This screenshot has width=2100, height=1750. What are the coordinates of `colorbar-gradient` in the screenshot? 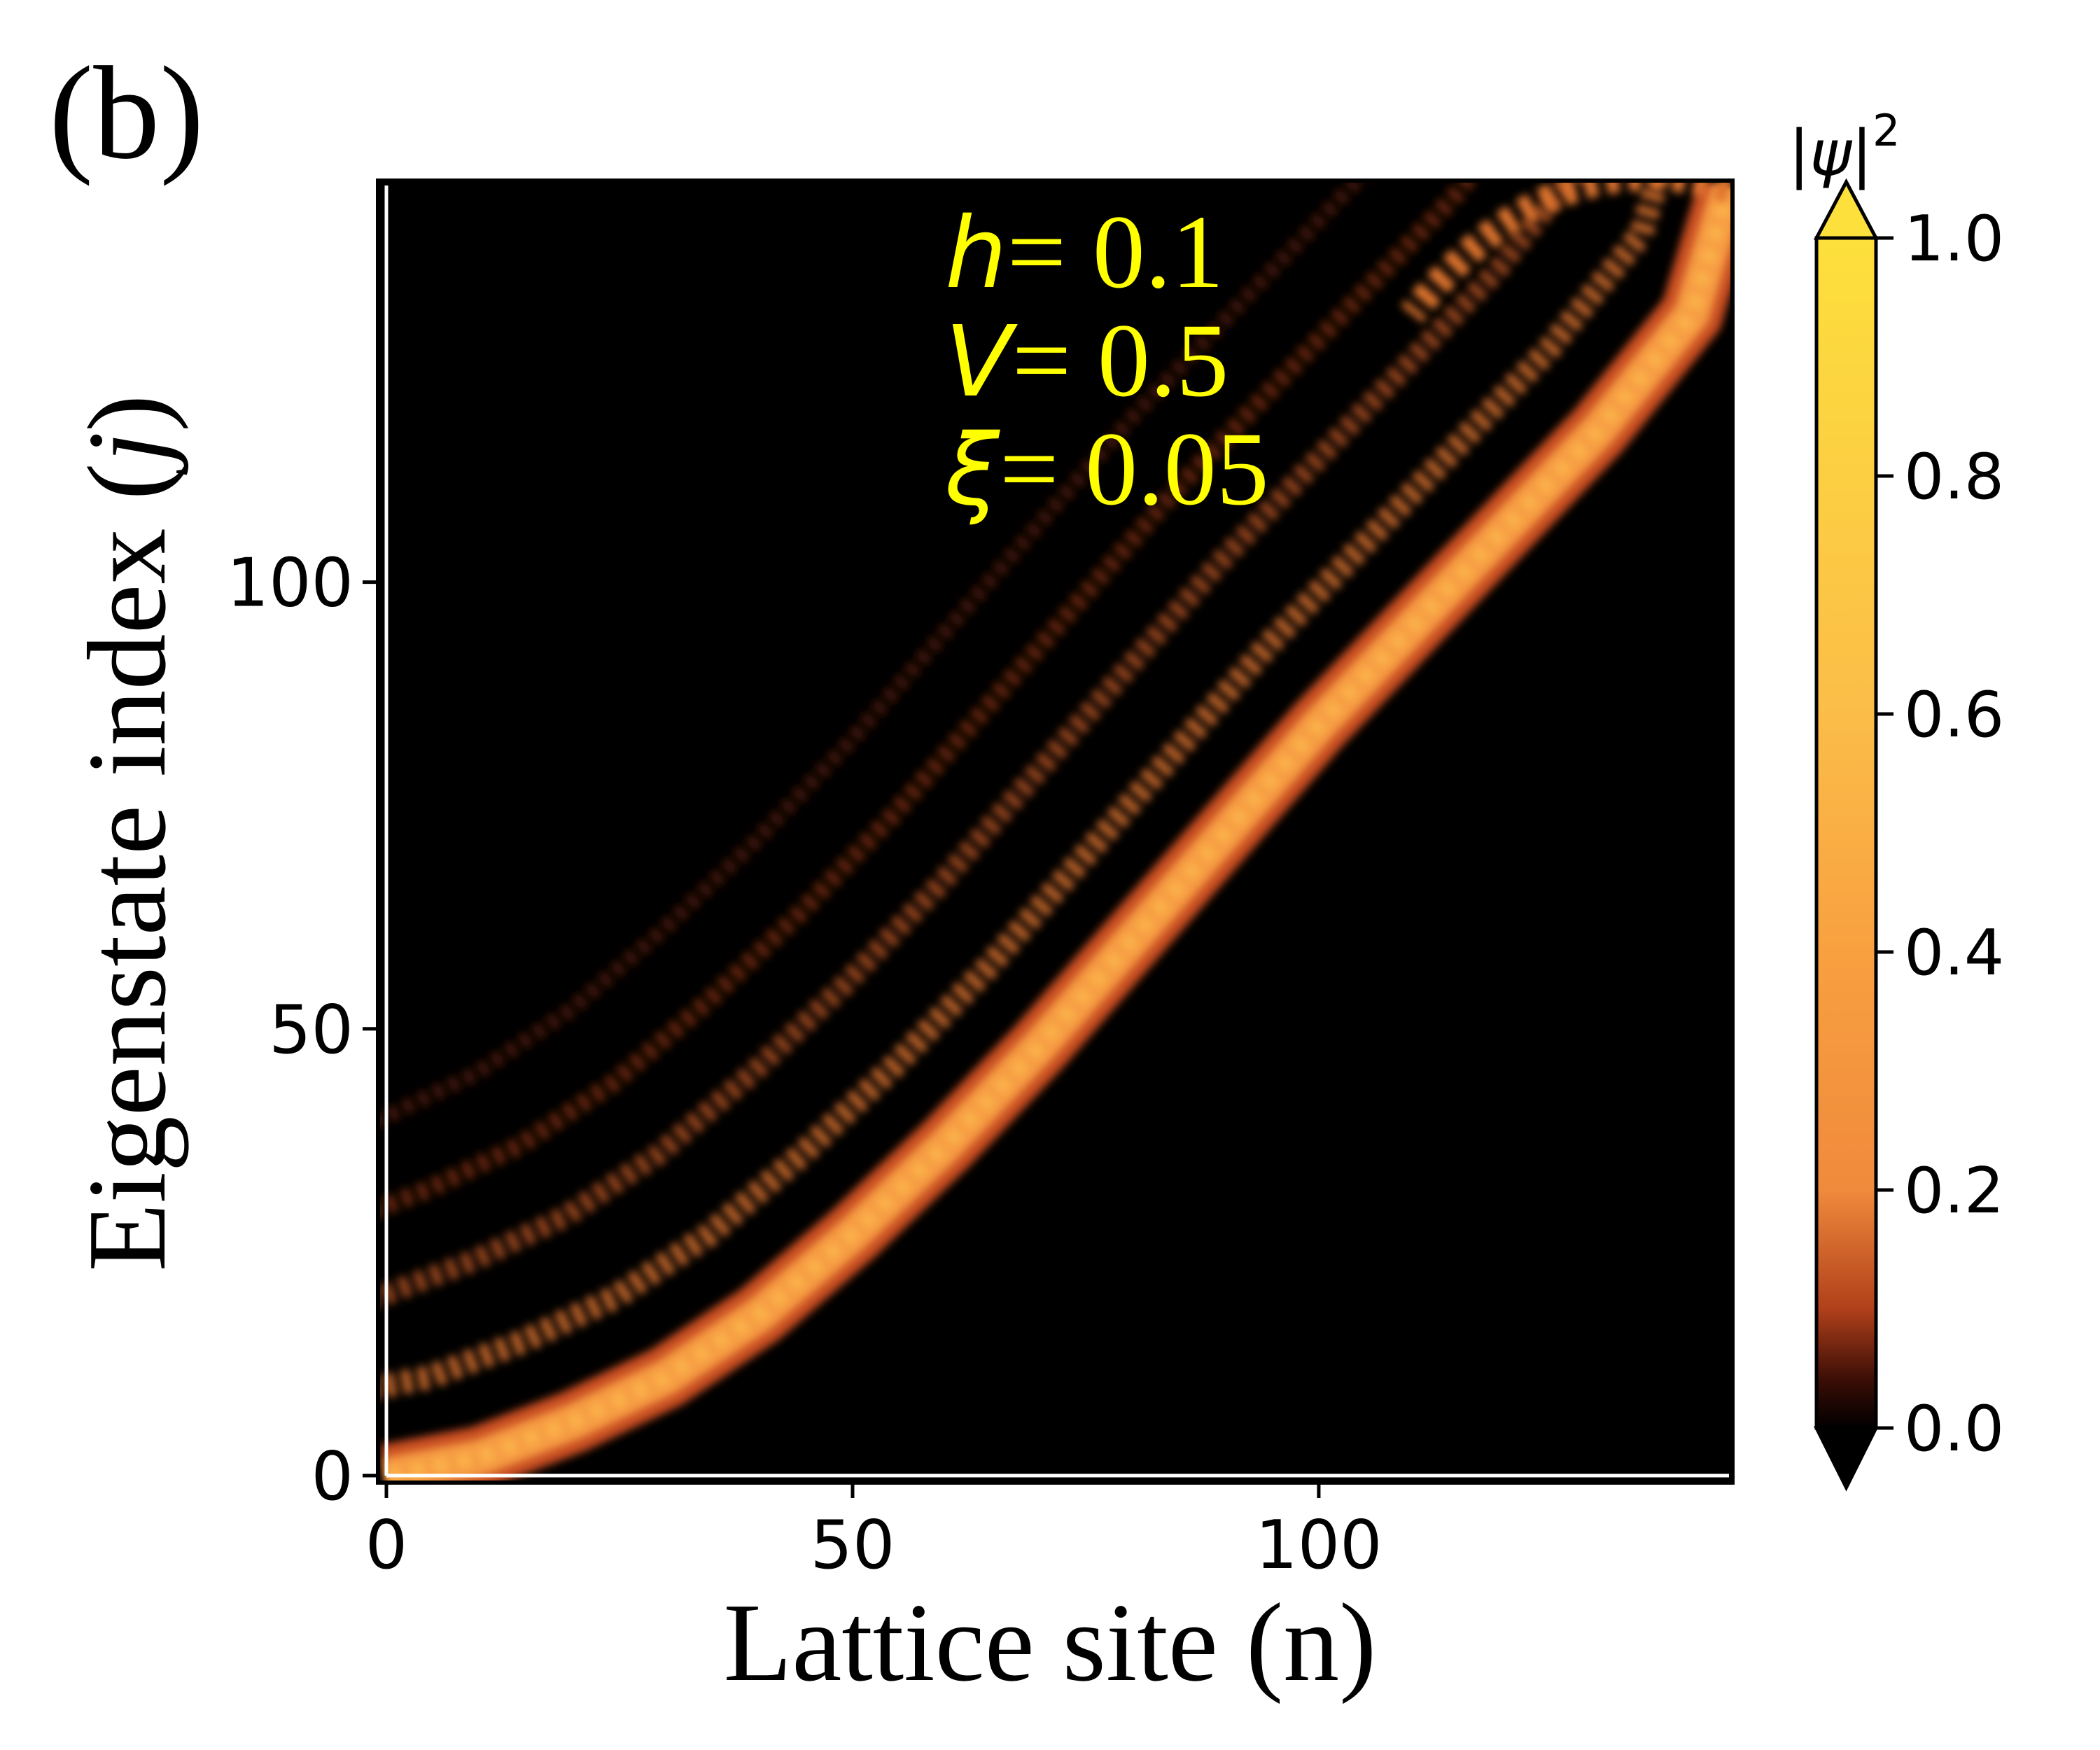 It's located at (1846, 833).